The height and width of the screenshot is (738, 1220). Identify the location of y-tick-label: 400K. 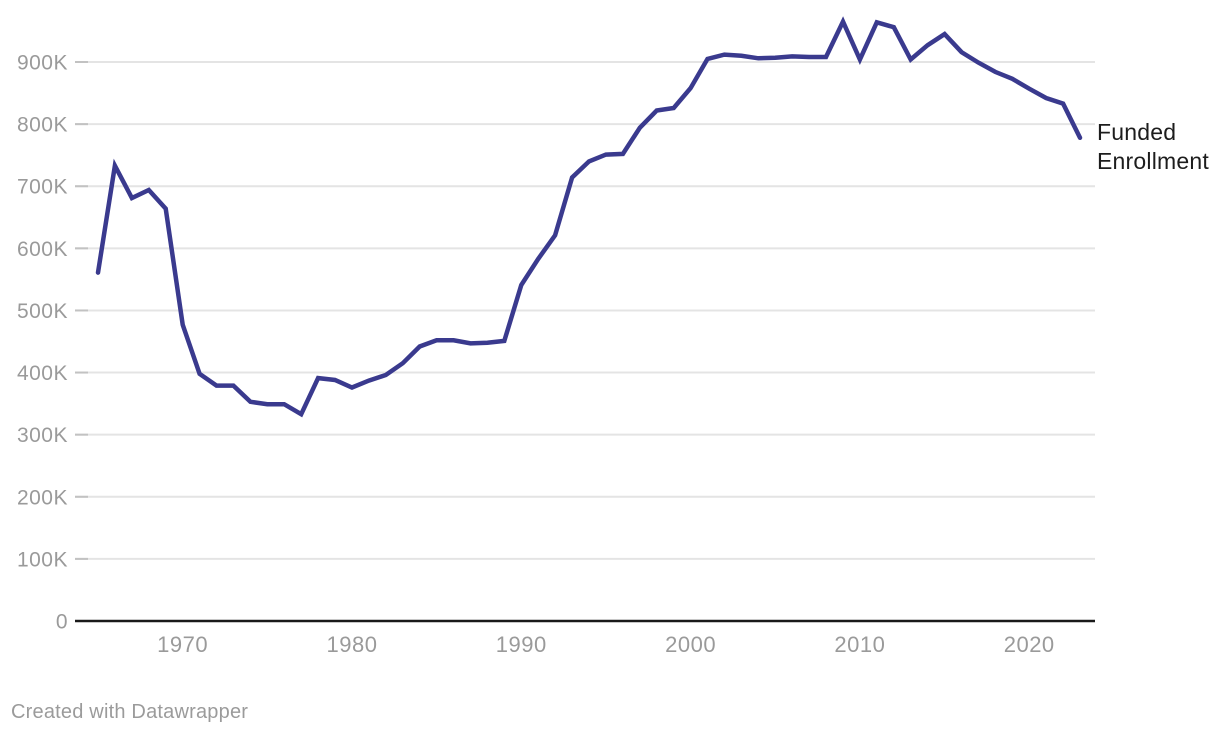
(42, 373).